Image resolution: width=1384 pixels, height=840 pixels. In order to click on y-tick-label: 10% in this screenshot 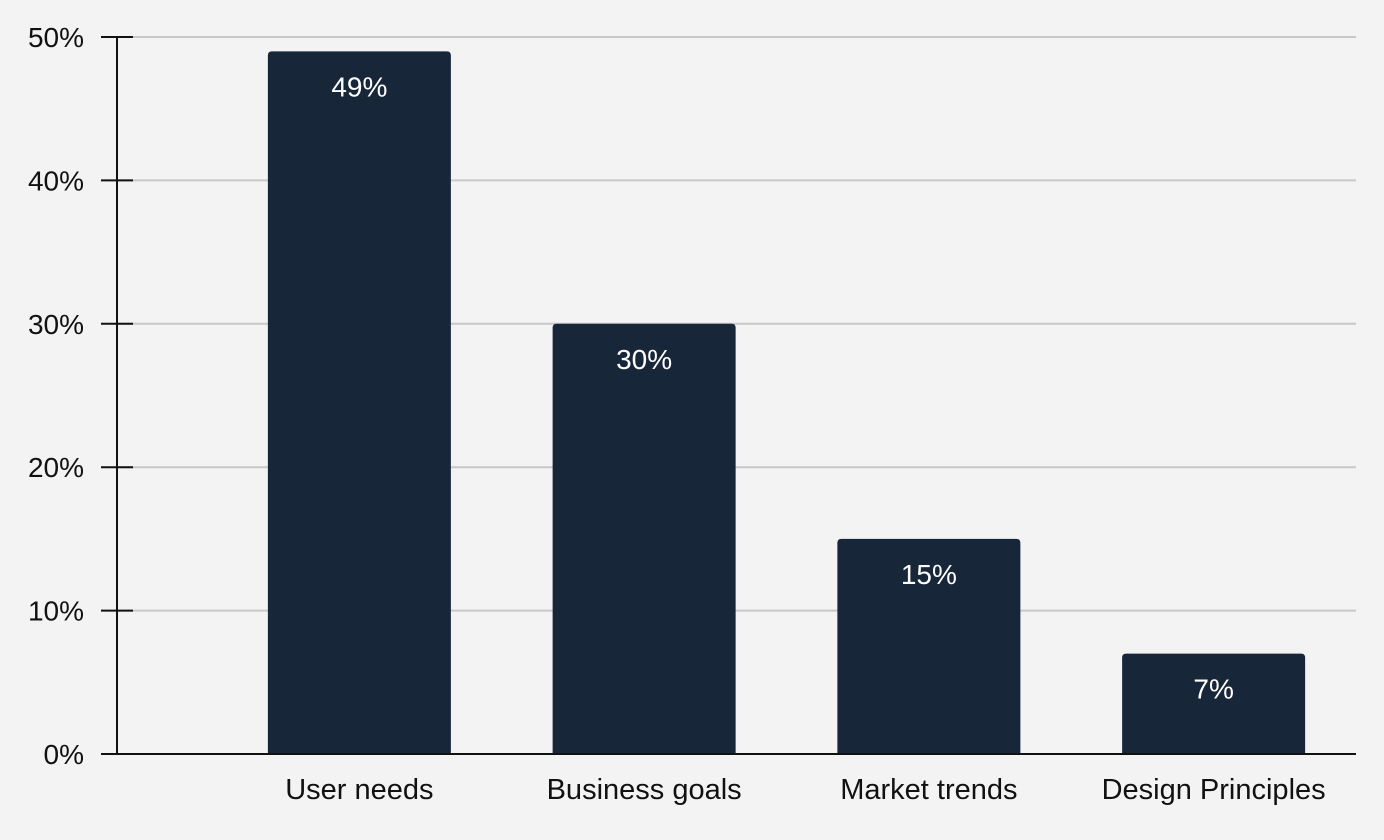, I will do `click(56, 611)`.